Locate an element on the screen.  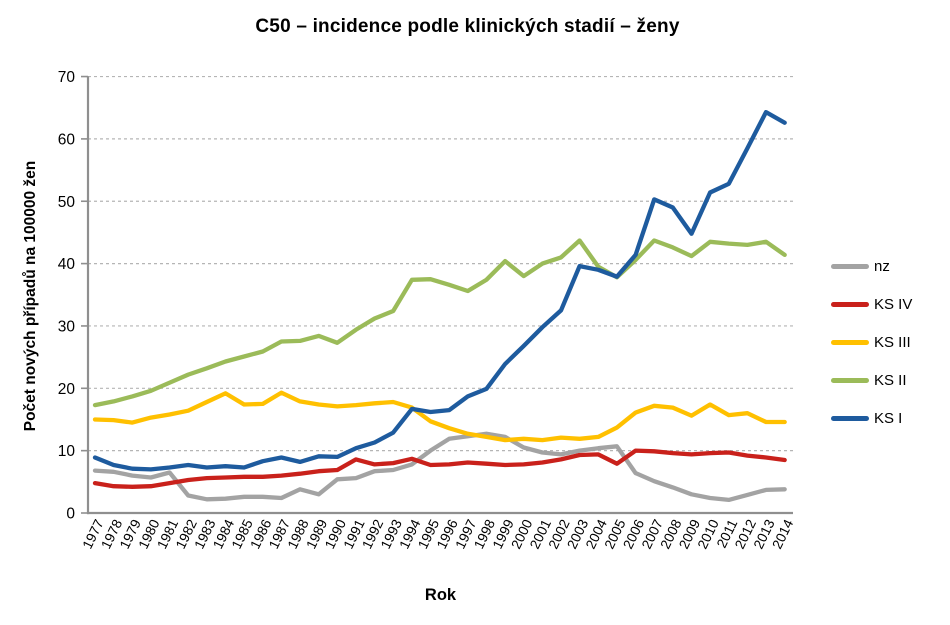
legend-swatch-ks-iii is located at coordinates (850, 342).